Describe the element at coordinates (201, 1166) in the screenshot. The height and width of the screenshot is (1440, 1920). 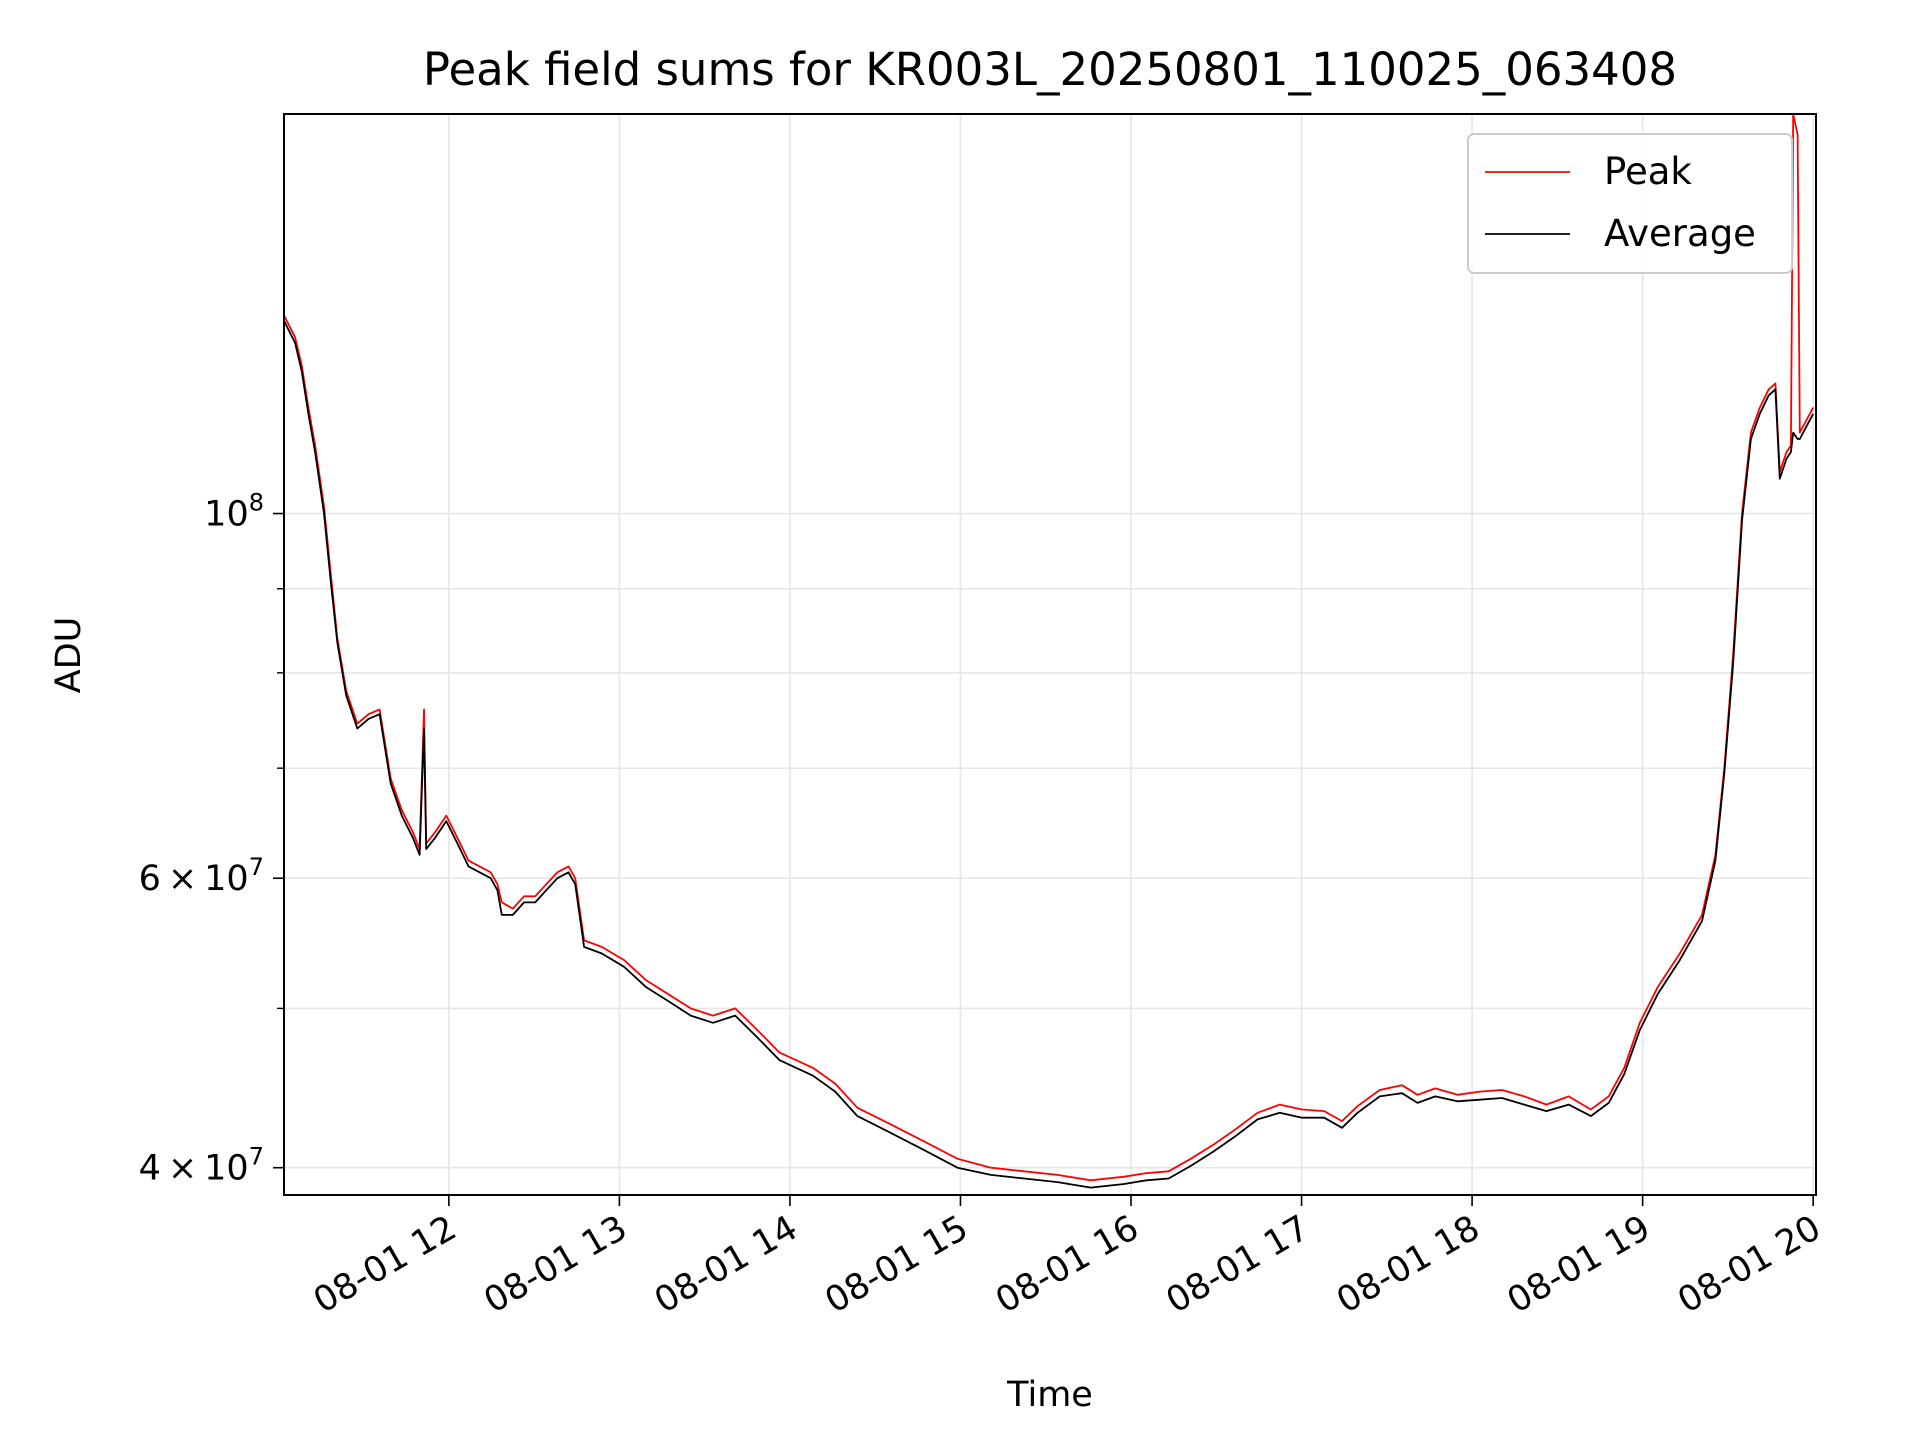
I see `y-tick-label: 4 × 107` at that location.